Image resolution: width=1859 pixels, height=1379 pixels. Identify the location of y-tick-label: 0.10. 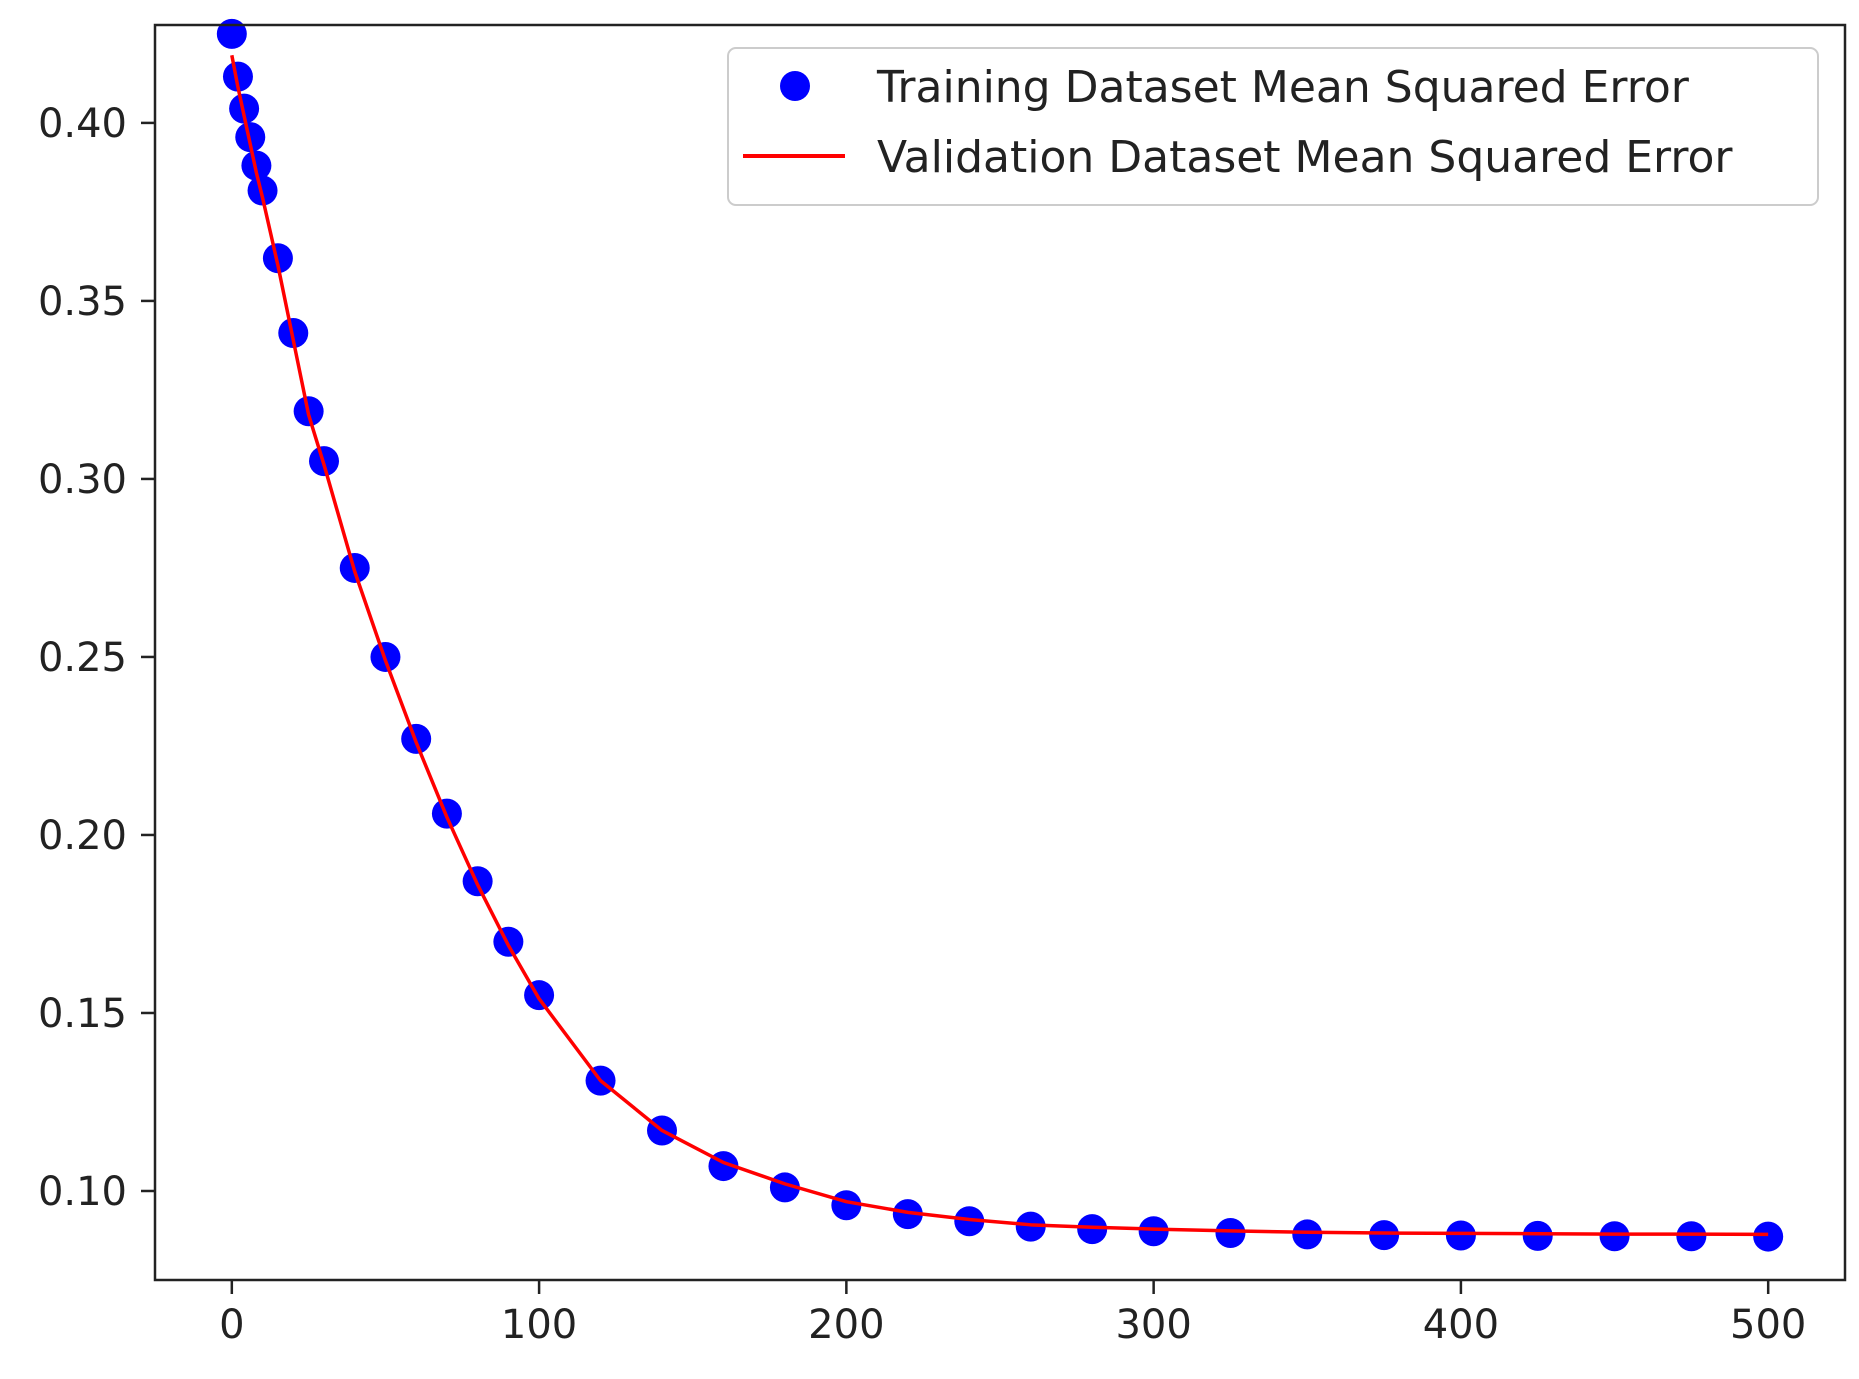
(82, 1192).